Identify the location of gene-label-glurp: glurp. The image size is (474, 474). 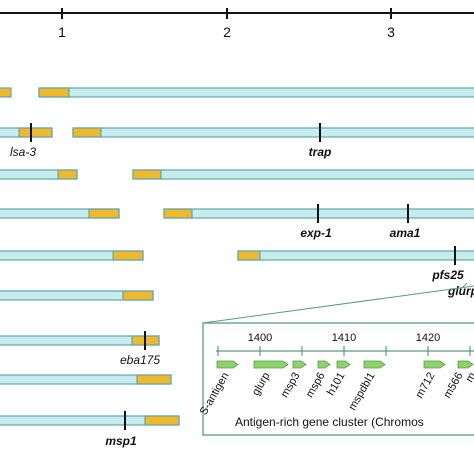
(460, 291).